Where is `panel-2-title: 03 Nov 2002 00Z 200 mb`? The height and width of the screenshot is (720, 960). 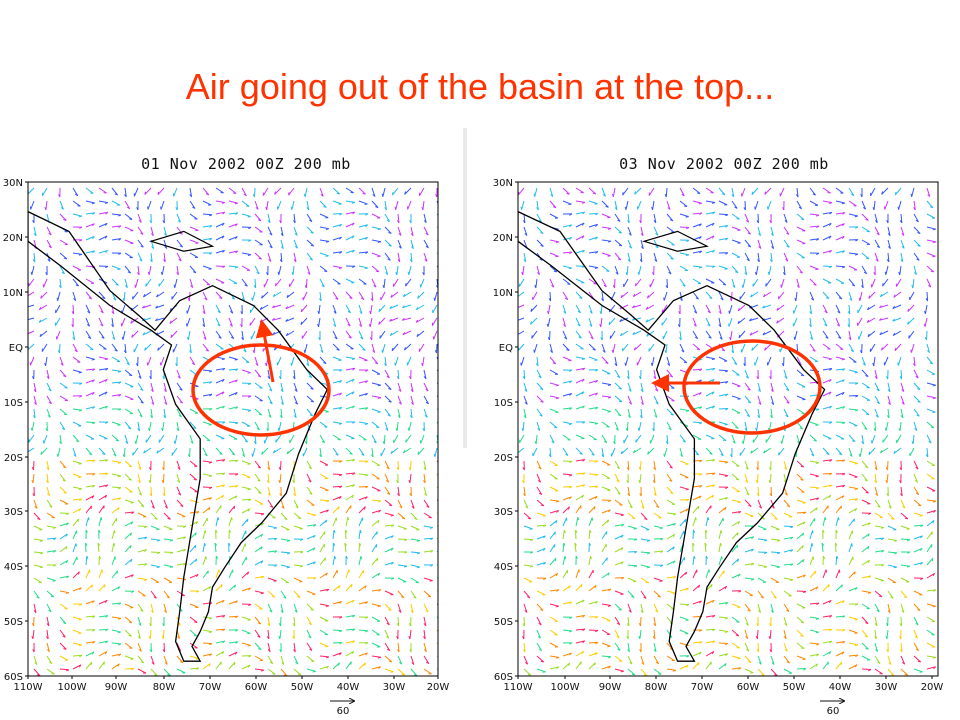
panel-2-title: 03 Nov 2002 00Z 200 mb is located at coordinates (724, 164).